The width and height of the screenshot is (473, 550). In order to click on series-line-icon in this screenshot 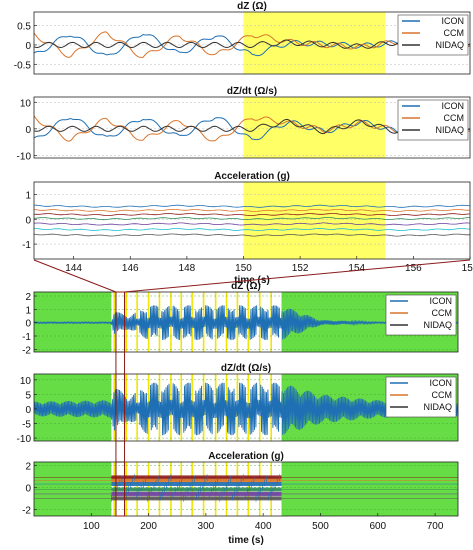, I will do `click(246, 409)`.